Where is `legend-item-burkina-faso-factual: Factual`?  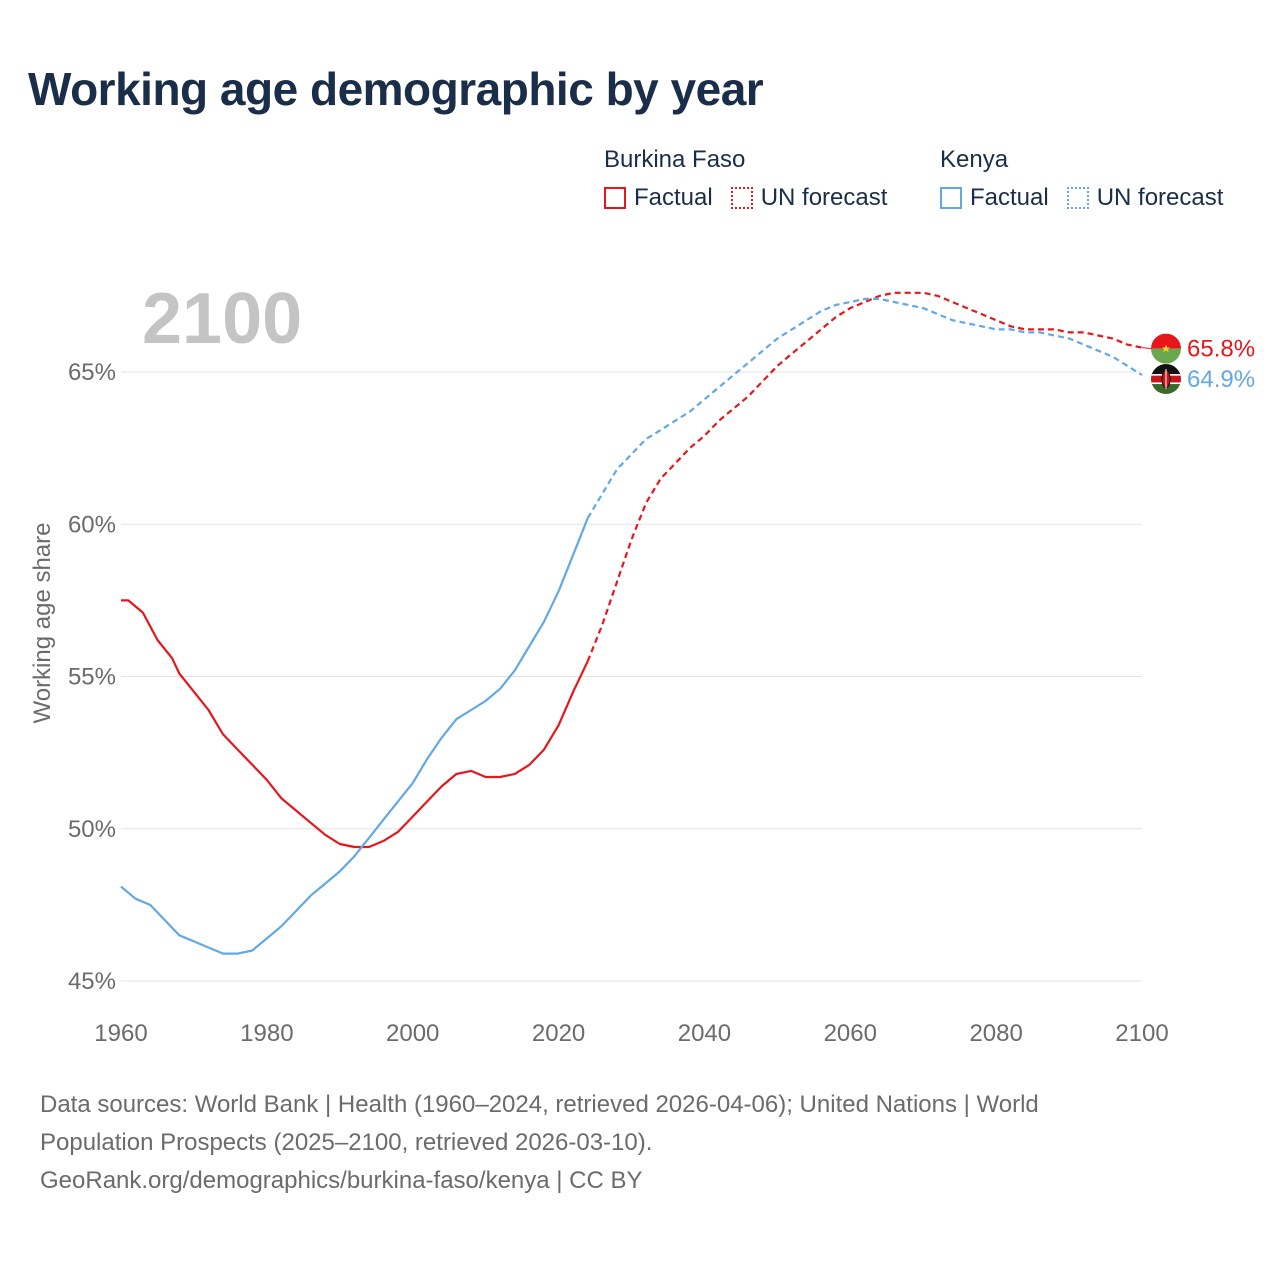
legend-item-burkina-faso-factual: Factual is located at coordinates (658, 198).